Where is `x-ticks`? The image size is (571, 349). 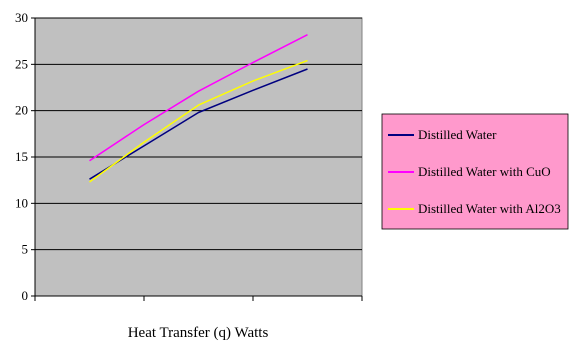 x-ticks is located at coordinates (198, 298).